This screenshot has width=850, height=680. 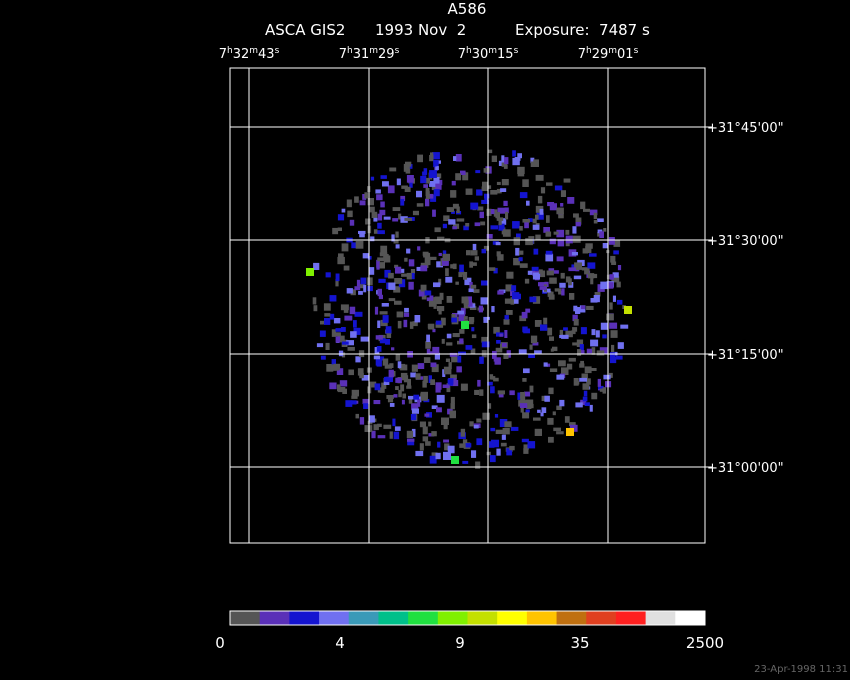 What do you see at coordinates (340, 643) in the screenshot?
I see `colorbar-label: 4` at bounding box center [340, 643].